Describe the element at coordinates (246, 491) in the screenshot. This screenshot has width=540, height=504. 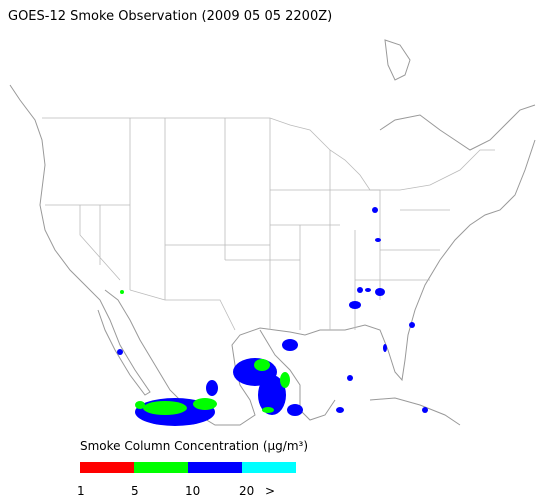
I see `legend-label: 20` at that location.